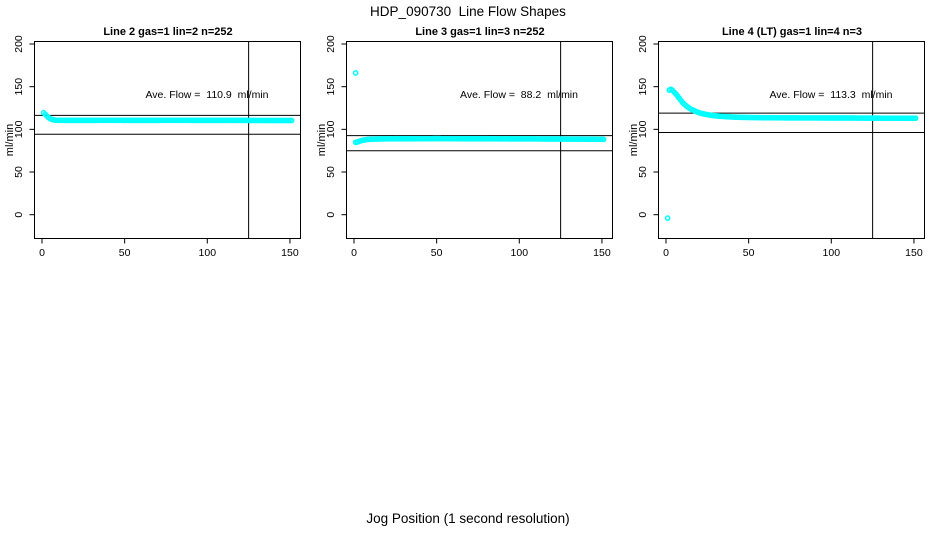  What do you see at coordinates (519, 95) in the screenshot?
I see `ave-flow-annotation: Ave. Flow = 88.2 ml/min` at bounding box center [519, 95].